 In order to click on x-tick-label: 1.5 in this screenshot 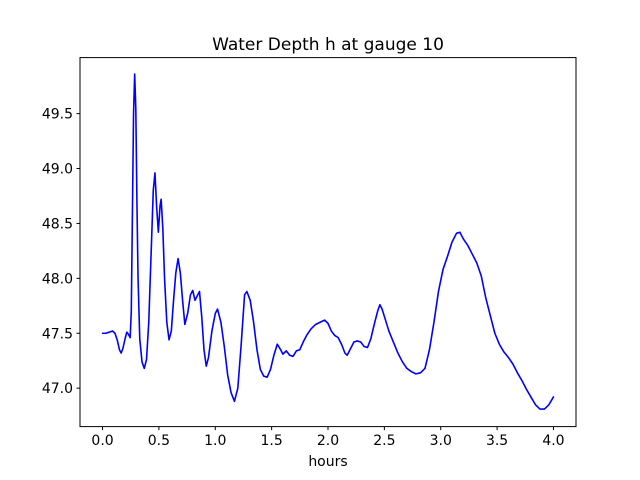, I will do `click(272, 441)`.